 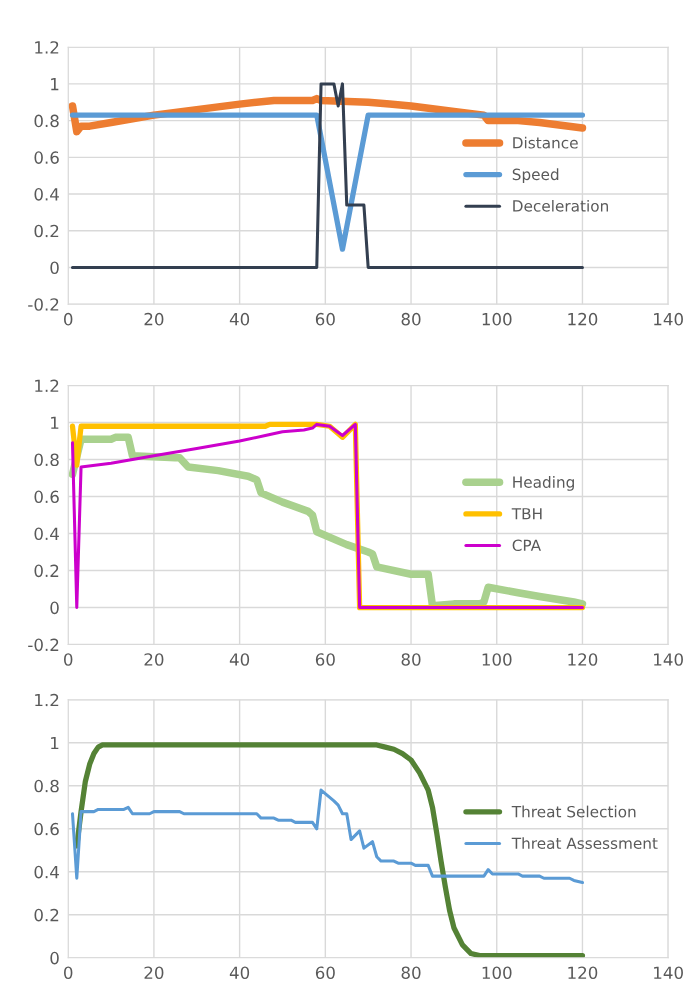 I want to click on legend-label: CPA, so click(x=526, y=545).